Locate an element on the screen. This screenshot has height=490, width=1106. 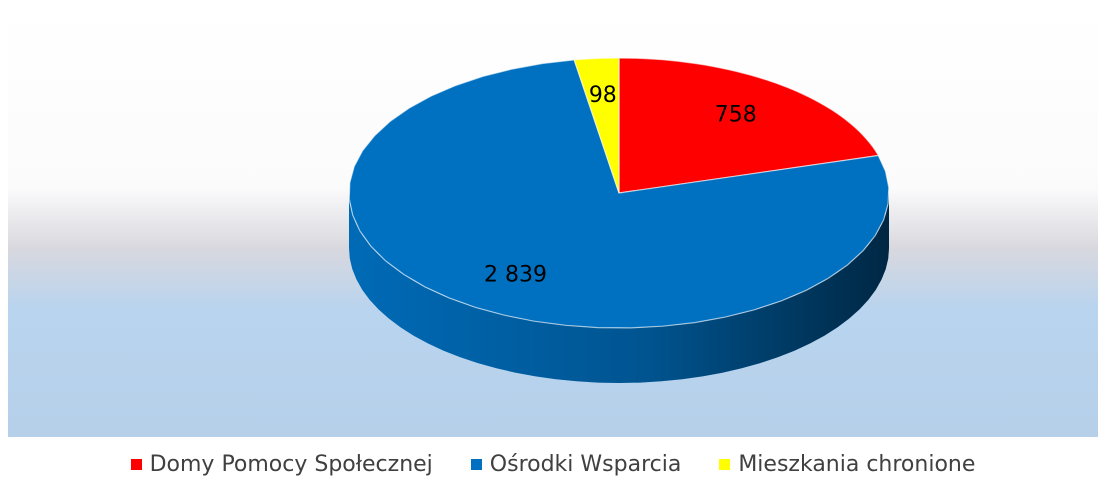
legend-item: Ośrodki Wsparcia is located at coordinates (576, 464).